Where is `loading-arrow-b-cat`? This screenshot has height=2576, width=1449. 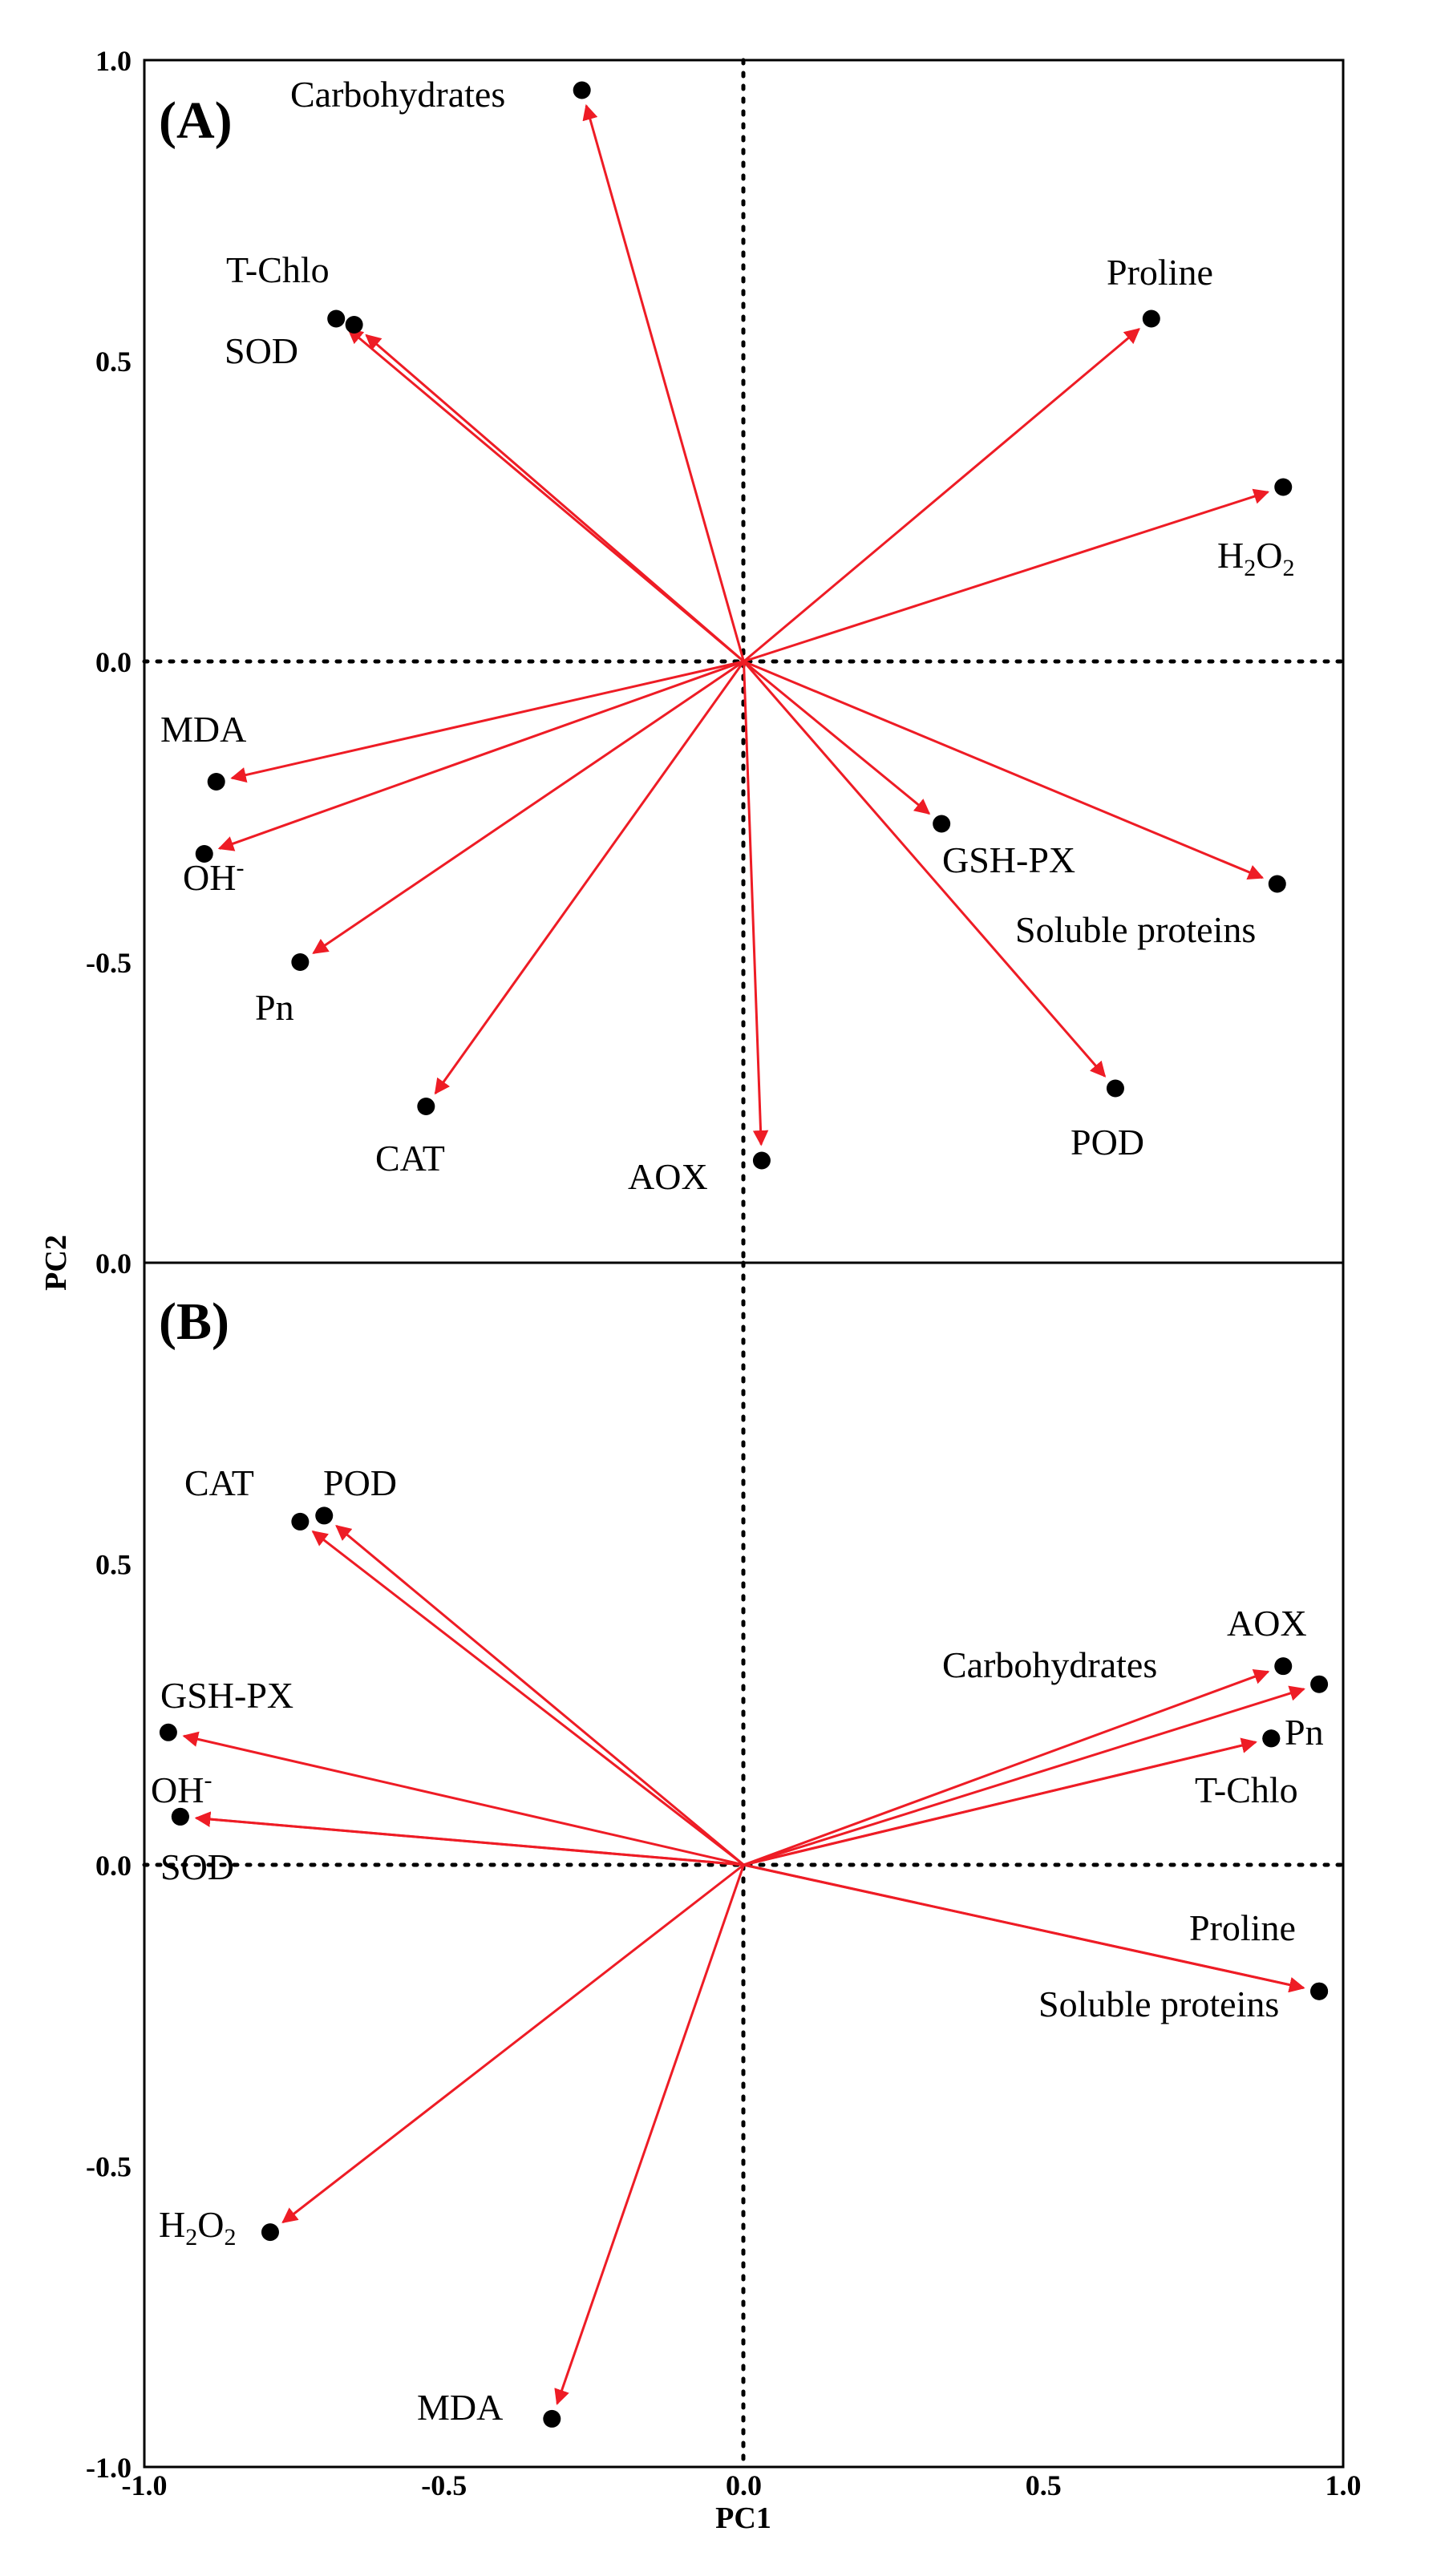
loading-arrow-b-cat is located at coordinates (528, 1698).